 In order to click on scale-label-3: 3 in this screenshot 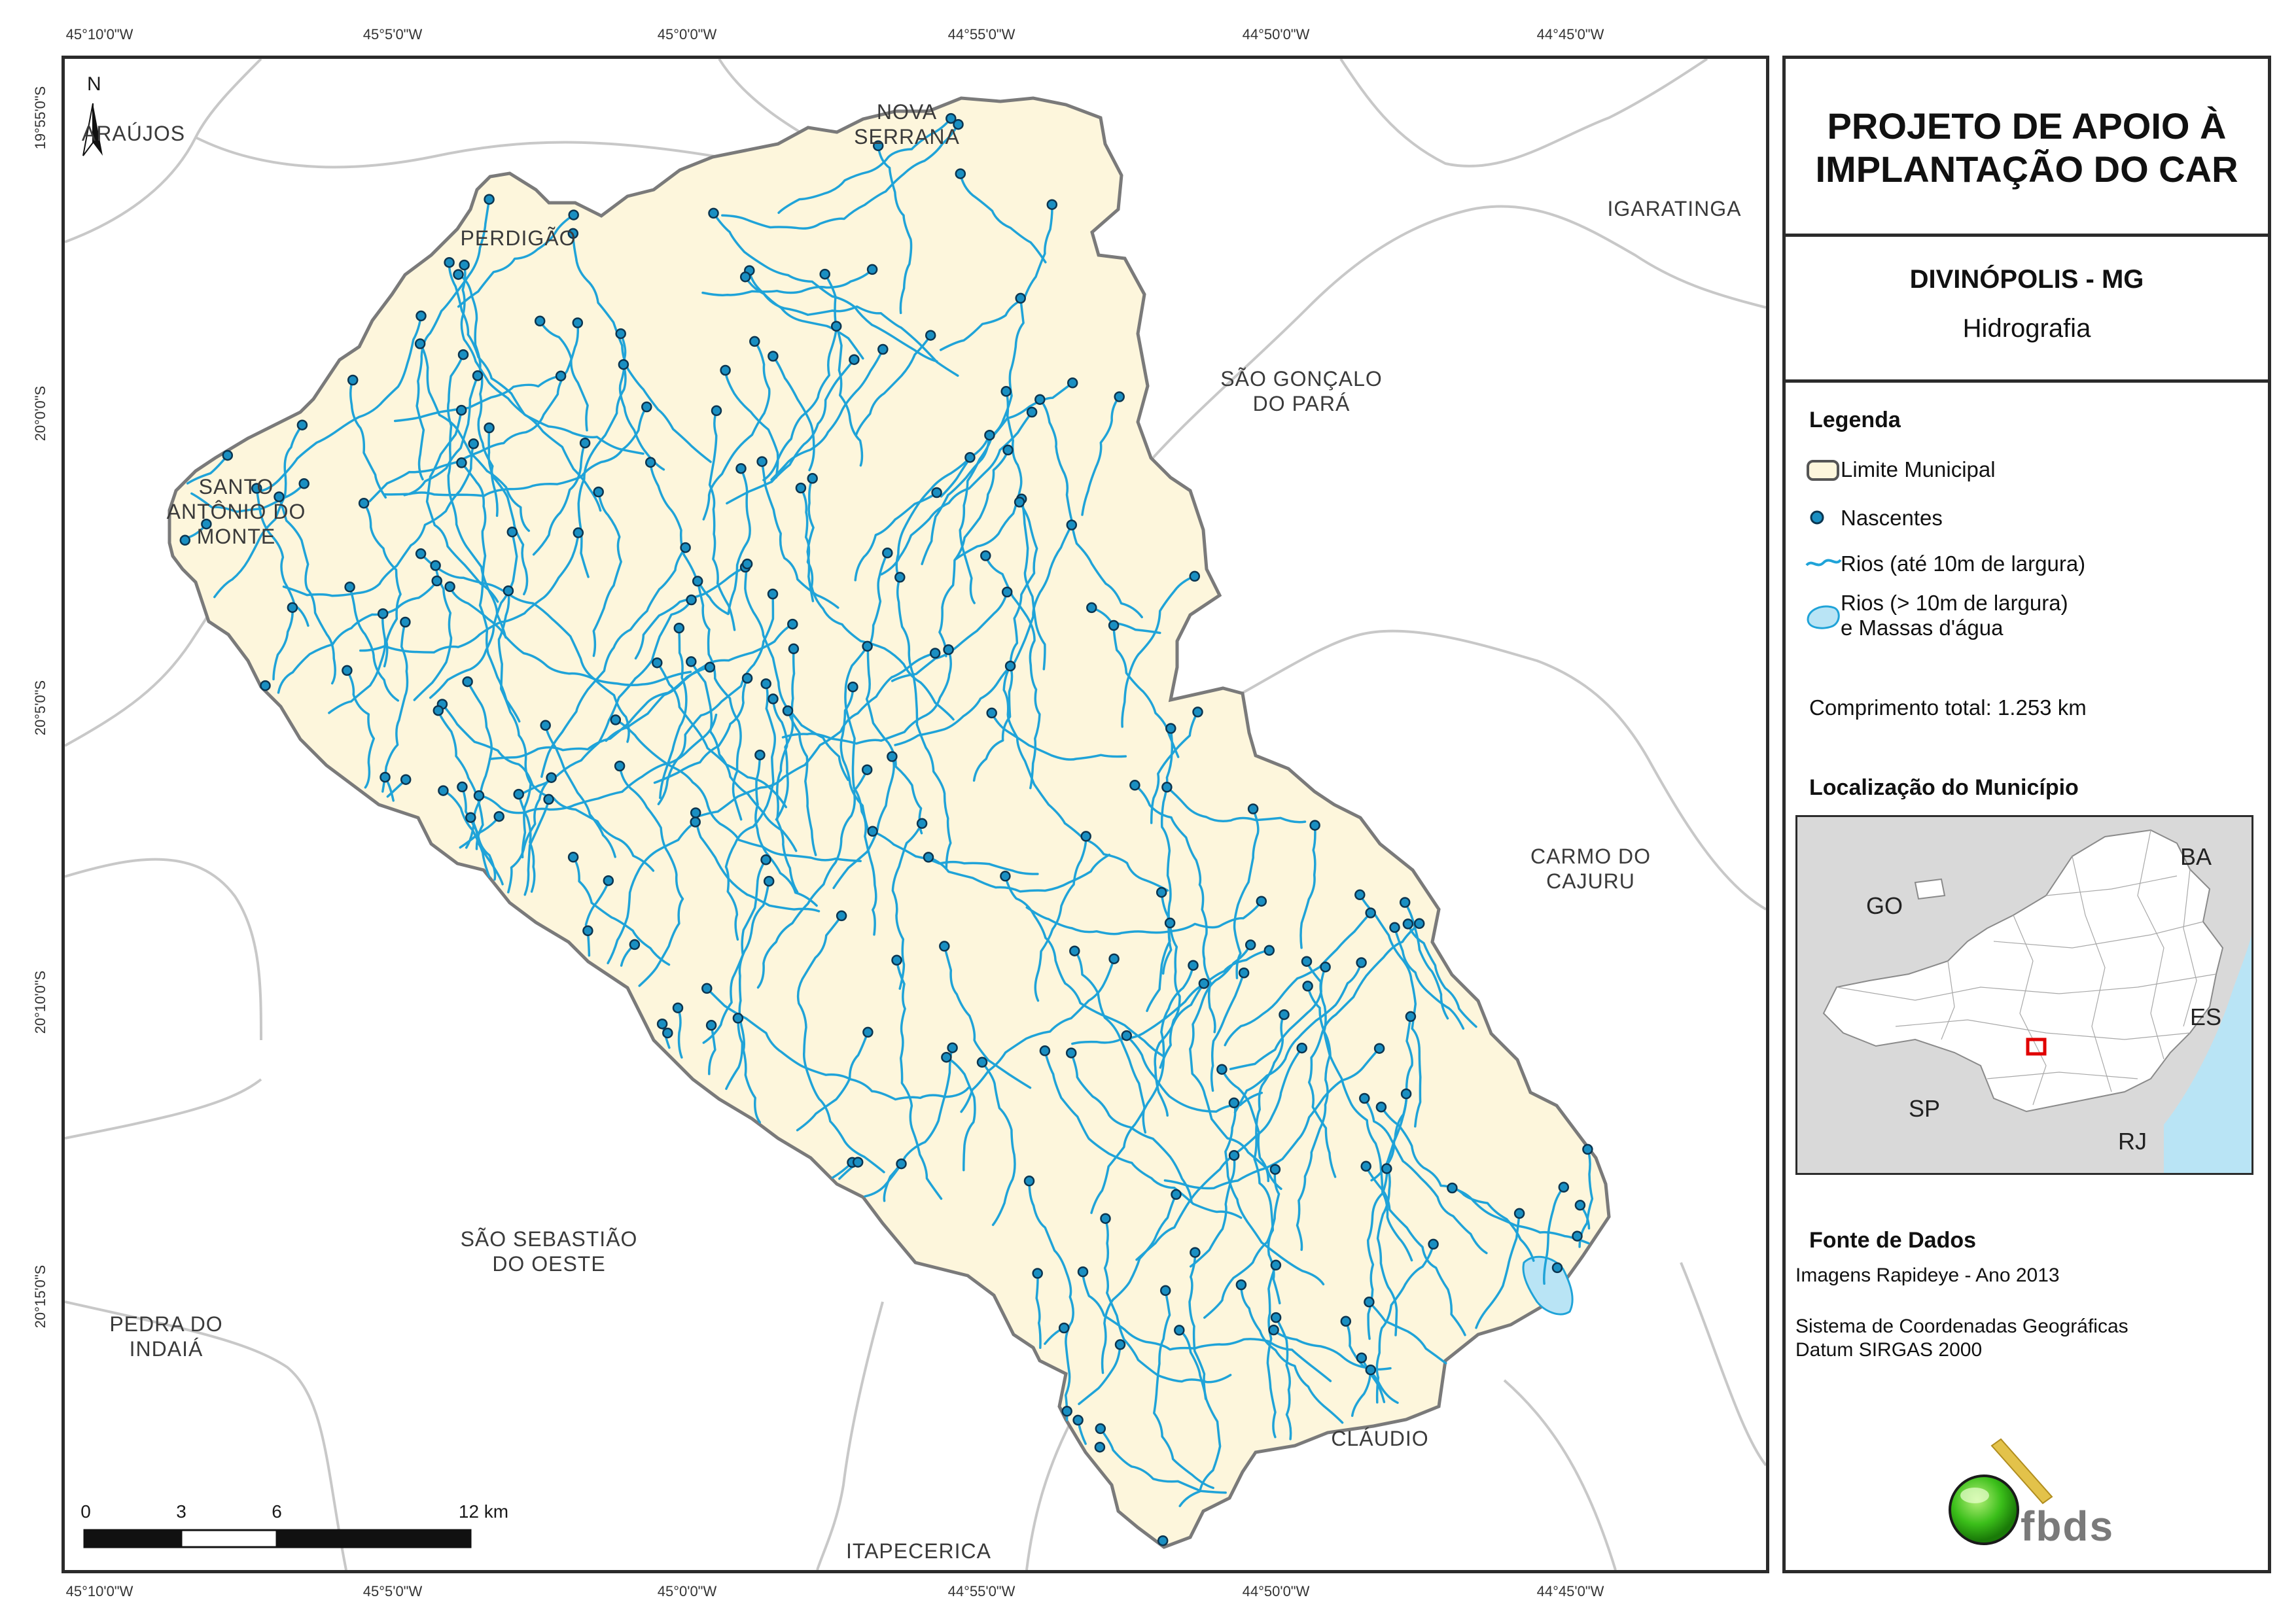, I will do `click(181, 1511)`.